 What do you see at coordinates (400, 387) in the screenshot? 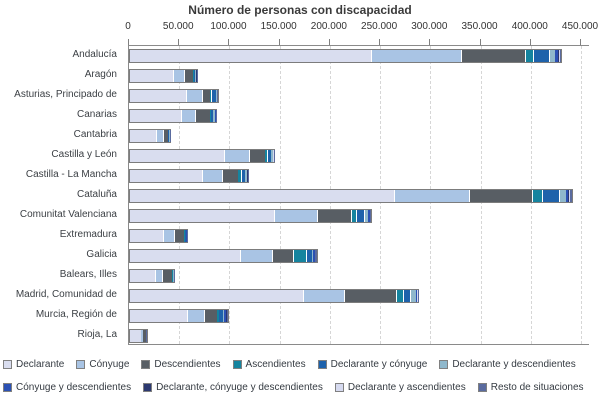
I see `legend-item: Declarante y ascendientes` at bounding box center [400, 387].